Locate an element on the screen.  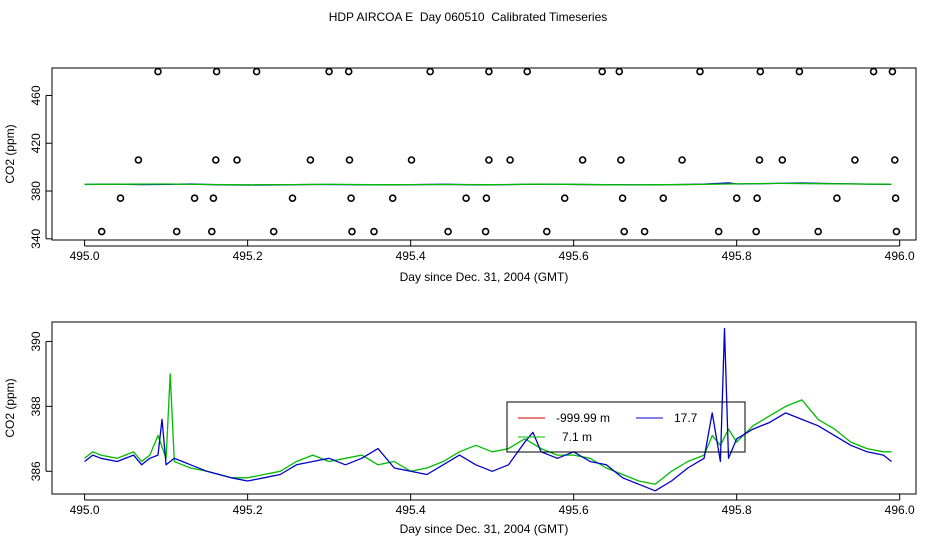
legend: -999.99 m 17.7 7.1 m is located at coordinates (626, 427).